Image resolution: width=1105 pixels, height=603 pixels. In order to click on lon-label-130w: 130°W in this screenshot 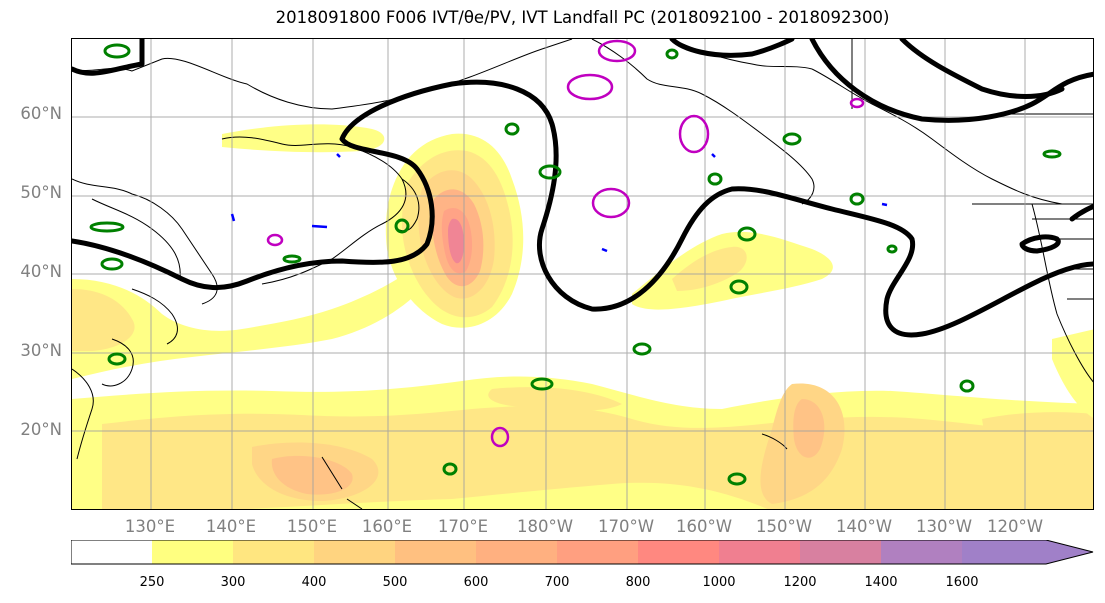, I will do `click(944, 526)`.